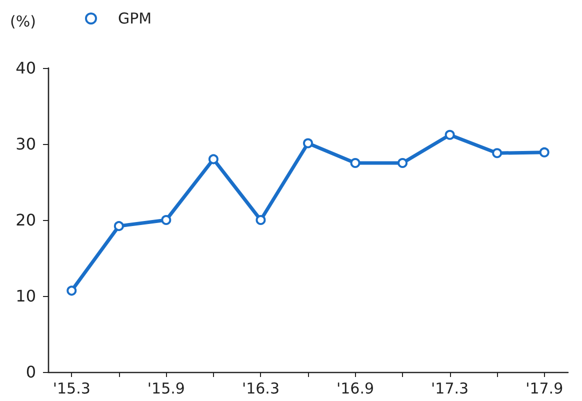 Image resolution: width=582 pixels, height=401 pixels. Describe the element at coordinates (26, 68) in the screenshot. I see `y-tick-label: 40` at that location.